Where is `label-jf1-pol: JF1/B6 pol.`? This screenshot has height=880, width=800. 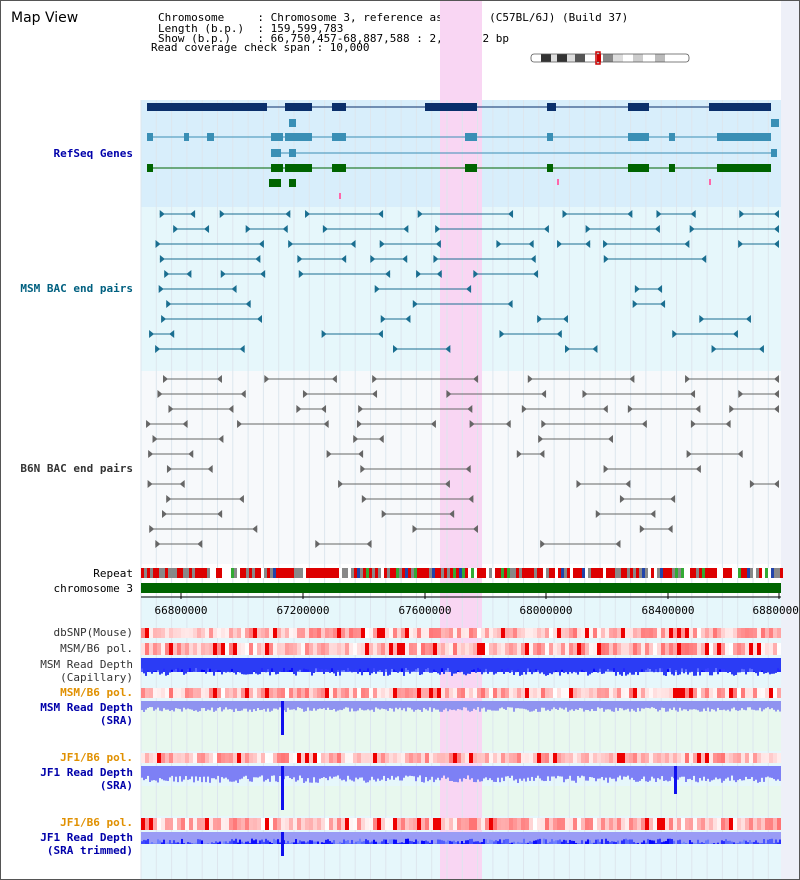 label-jf1-pol: JF1/B6 pol. is located at coordinates (96, 757).